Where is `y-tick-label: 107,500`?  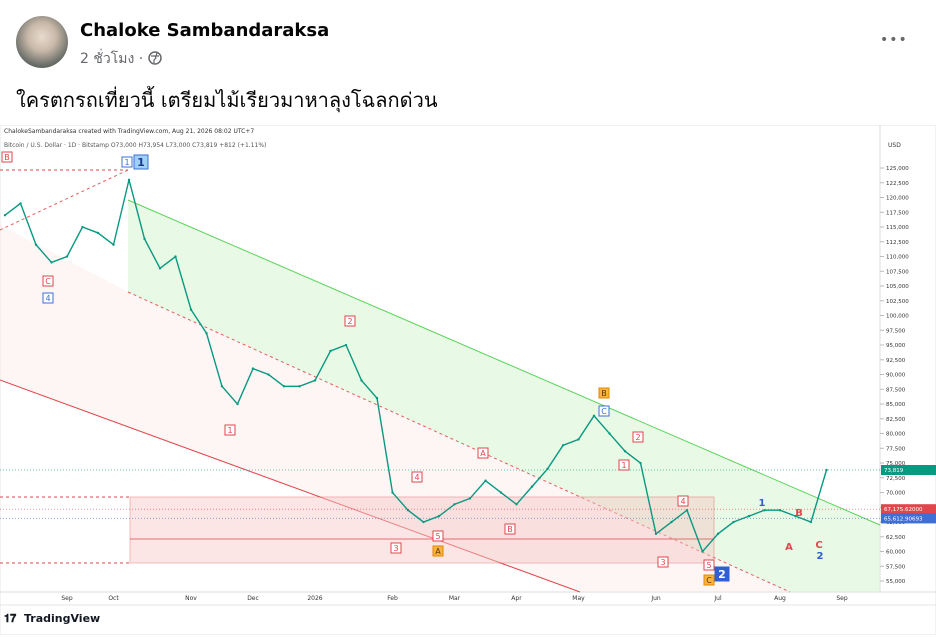 y-tick-label: 107,500 is located at coordinates (897, 272).